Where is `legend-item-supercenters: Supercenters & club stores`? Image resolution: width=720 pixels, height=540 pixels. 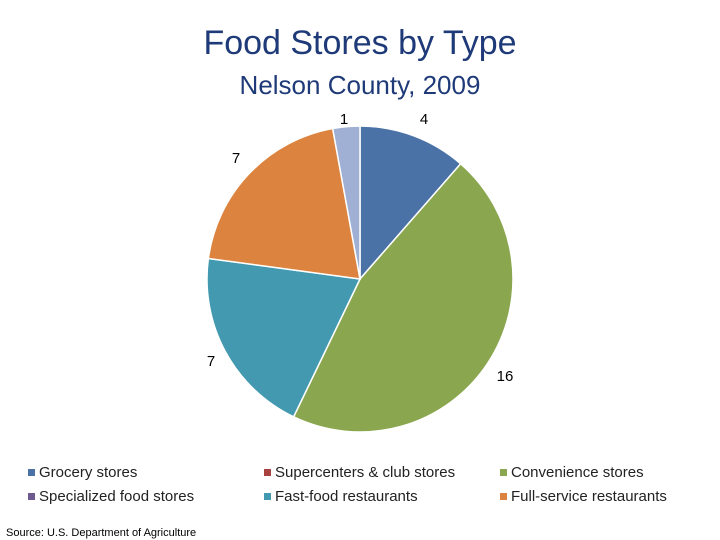
legend-item-supercenters: Supercenters & club stores is located at coordinates (382, 472).